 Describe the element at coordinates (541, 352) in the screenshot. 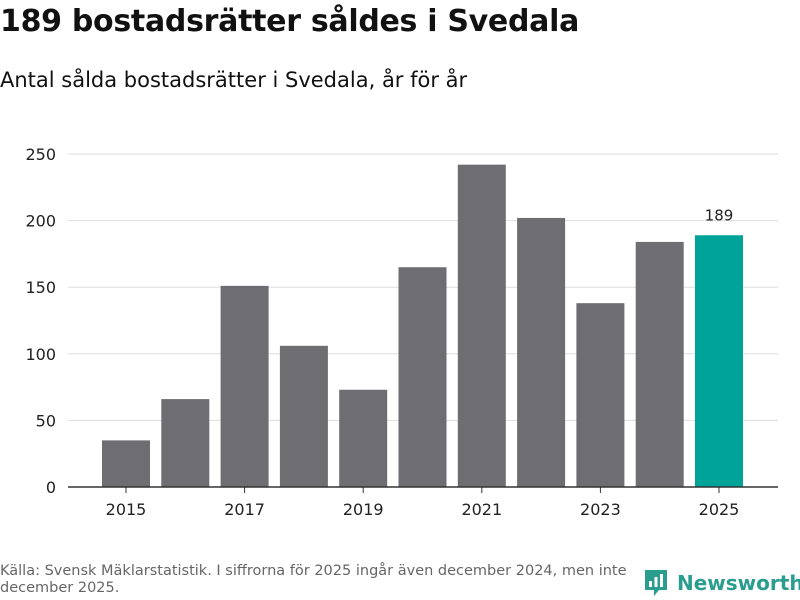

I see `bar-2022` at that location.